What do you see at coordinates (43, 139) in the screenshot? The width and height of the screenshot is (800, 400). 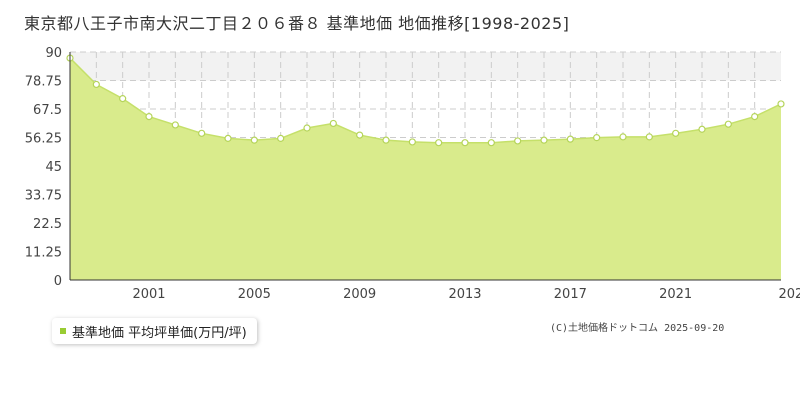 I see `y-tick-label: 56.25` at bounding box center [43, 139].